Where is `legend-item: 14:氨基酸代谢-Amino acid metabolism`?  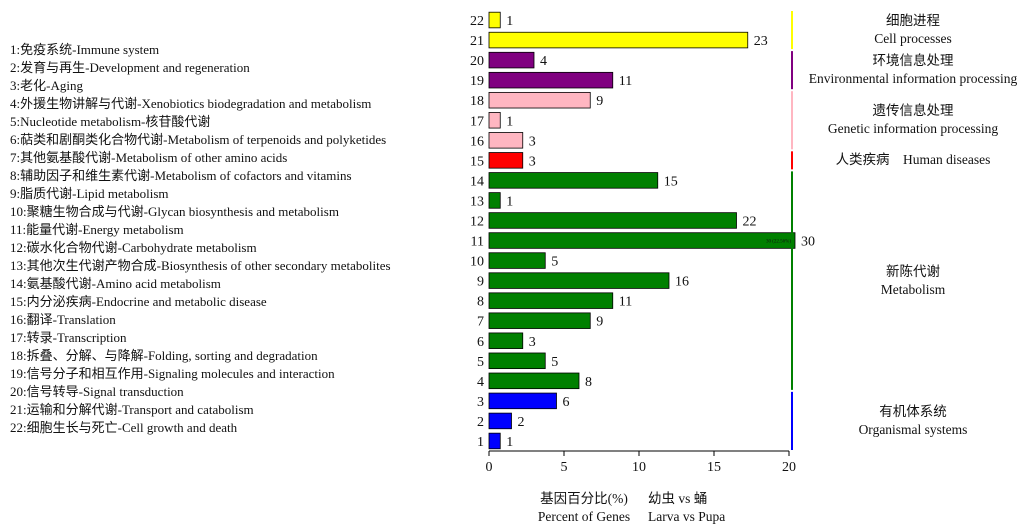 legend-item: 14:氨基酸代谢-Amino acid metabolism is located at coordinates (115, 283).